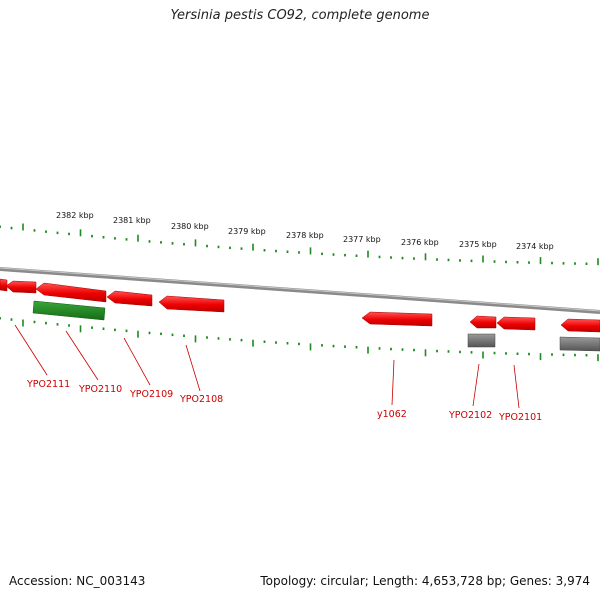 The height and width of the screenshot is (600, 600). Describe the element at coordinates (71, 292) in the screenshot. I see `gene-feature-ypo2110` at that location.